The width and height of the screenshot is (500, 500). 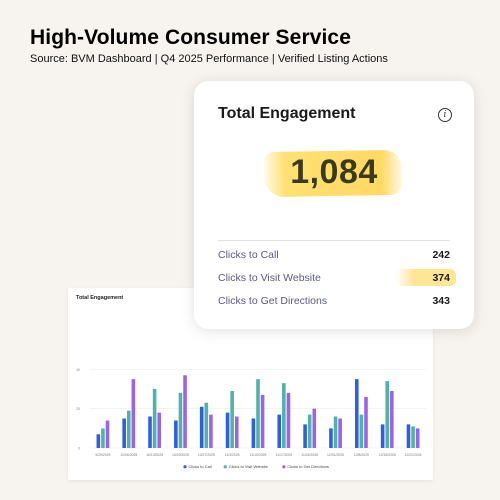 What do you see at coordinates (334, 172) in the screenshot?
I see `total-engagement-value: 1,084` at bounding box center [334, 172].